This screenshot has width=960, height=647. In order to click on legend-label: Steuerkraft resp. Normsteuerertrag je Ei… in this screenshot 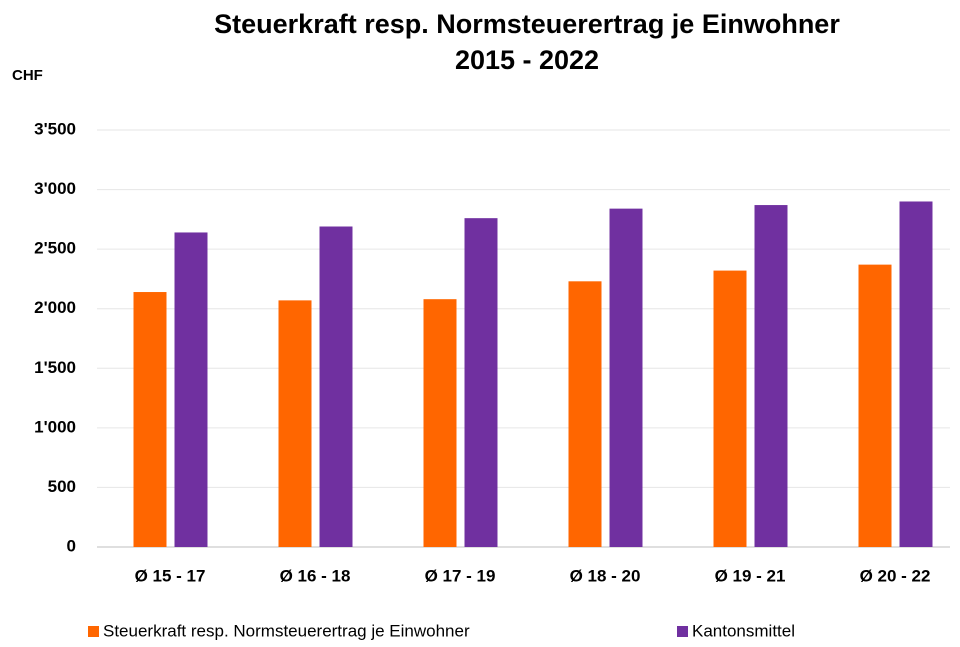, I will do `click(286, 630)`.